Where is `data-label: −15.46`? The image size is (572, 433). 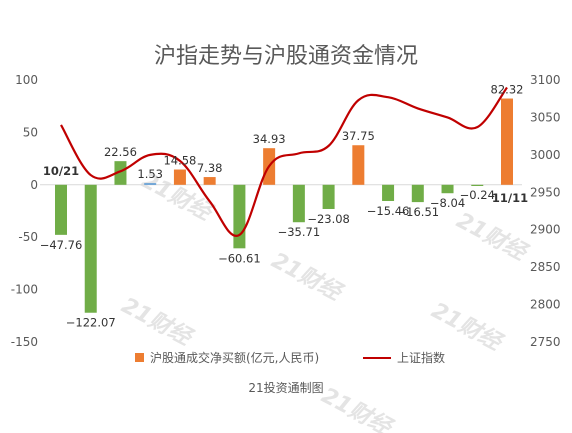 data-label: −15.46 is located at coordinates (388, 211).